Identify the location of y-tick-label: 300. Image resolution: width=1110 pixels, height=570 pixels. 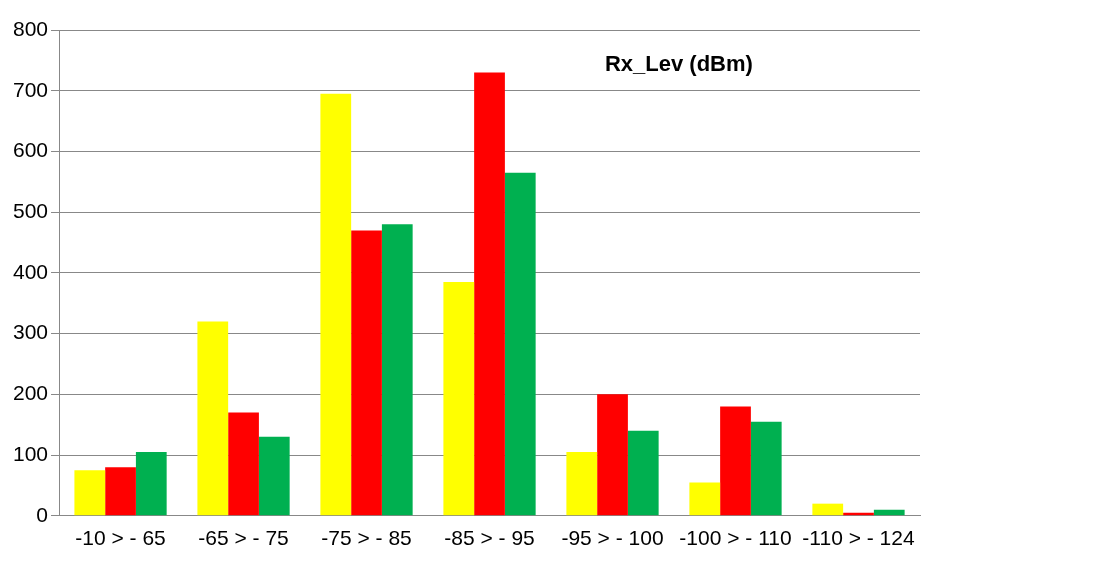
(30, 332).